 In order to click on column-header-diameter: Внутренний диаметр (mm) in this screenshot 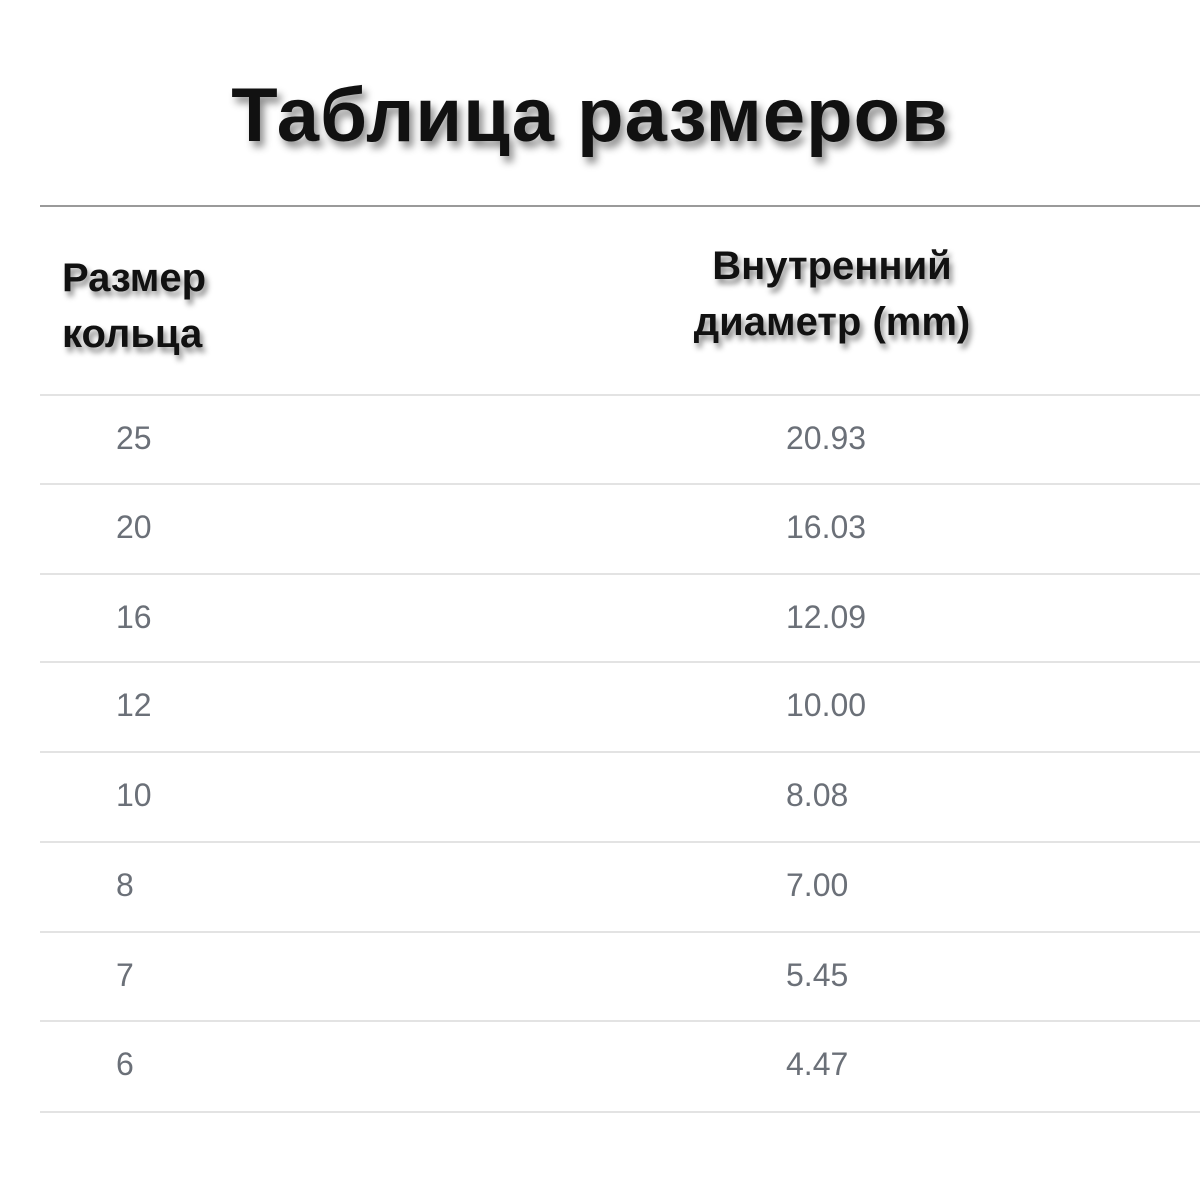, I will do `click(832, 294)`.